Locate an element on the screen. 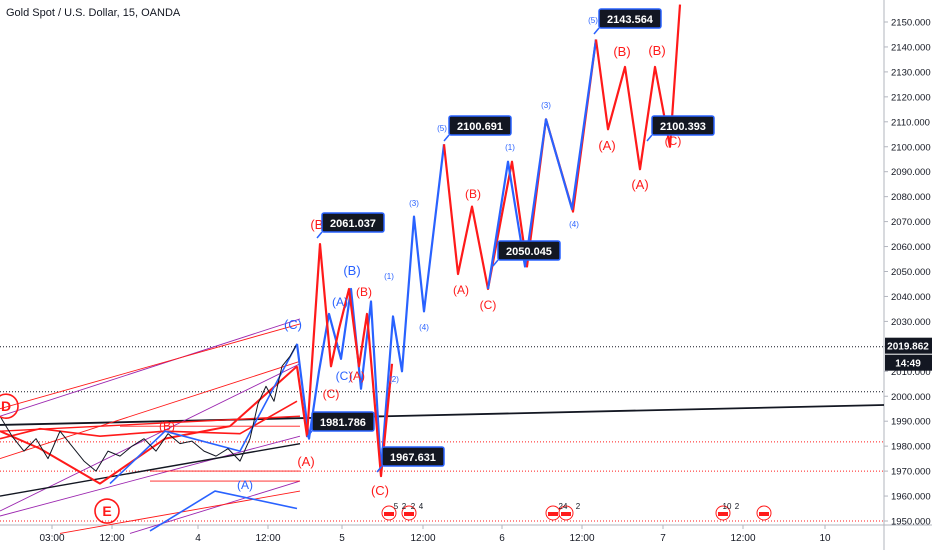 This screenshot has height=550, width=932. y-tick-label: 2150.000 is located at coordinates (911, 23).